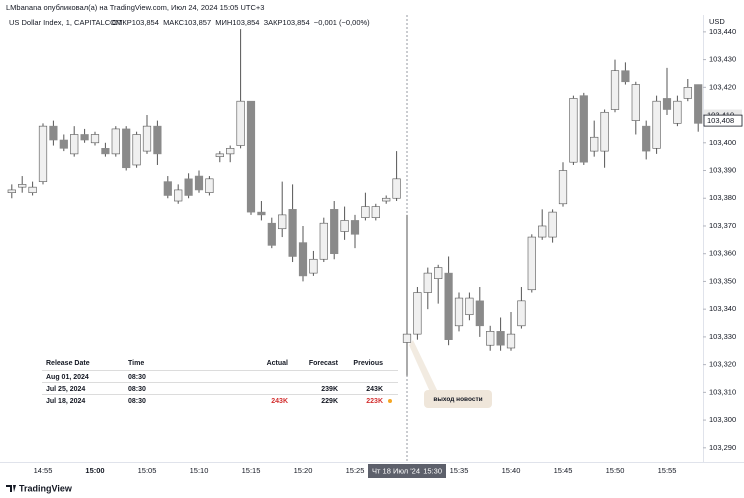 This screenshot has width=744, height=498. I want to click on y-tick-label: 103,440, so click(722, 31).